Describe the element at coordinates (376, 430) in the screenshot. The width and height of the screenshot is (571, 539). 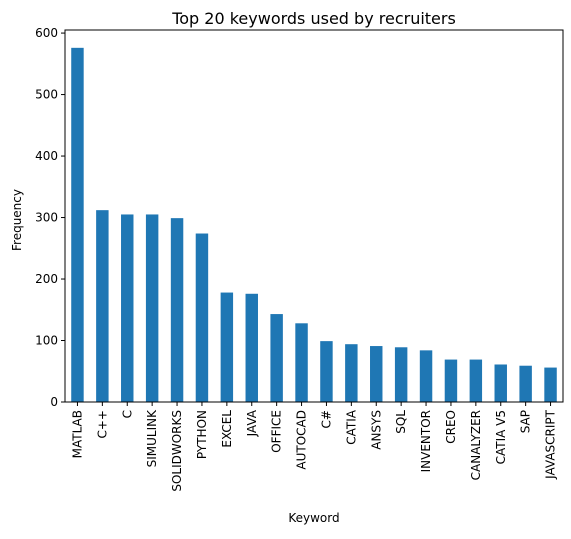
I see `x-tick-label: ANSYS` at that location.